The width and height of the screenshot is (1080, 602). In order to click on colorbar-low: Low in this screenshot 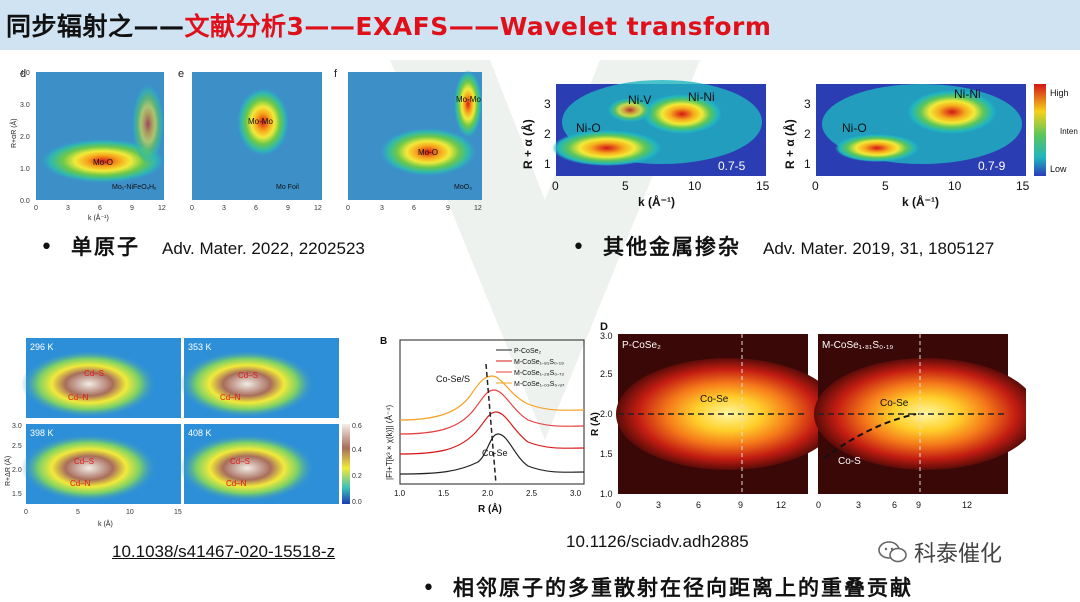, I will do `click(1058, 169)`.